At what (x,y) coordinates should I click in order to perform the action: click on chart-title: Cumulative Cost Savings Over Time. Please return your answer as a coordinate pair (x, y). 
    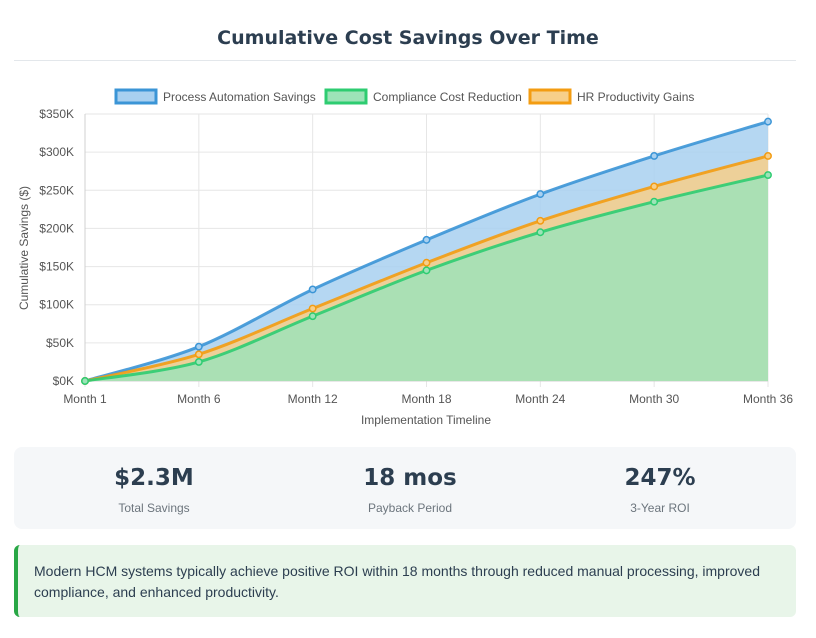
    Looking at the image, I should click on (408, 38).